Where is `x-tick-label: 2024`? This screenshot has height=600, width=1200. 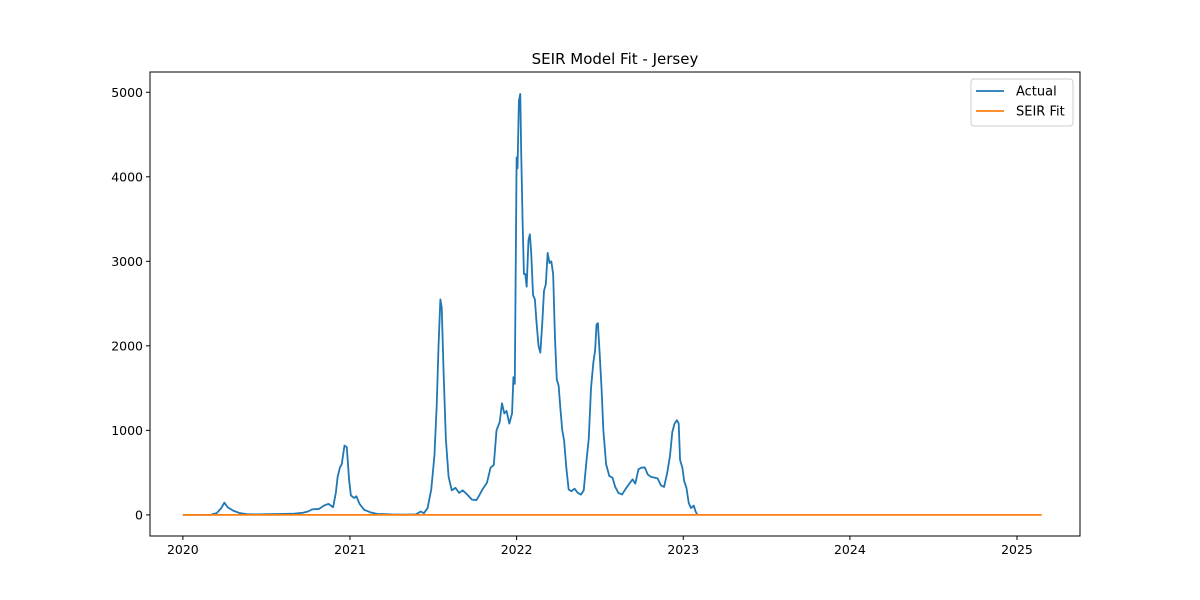
x-tick-label: 2024 is located at coordinates (850, 549).